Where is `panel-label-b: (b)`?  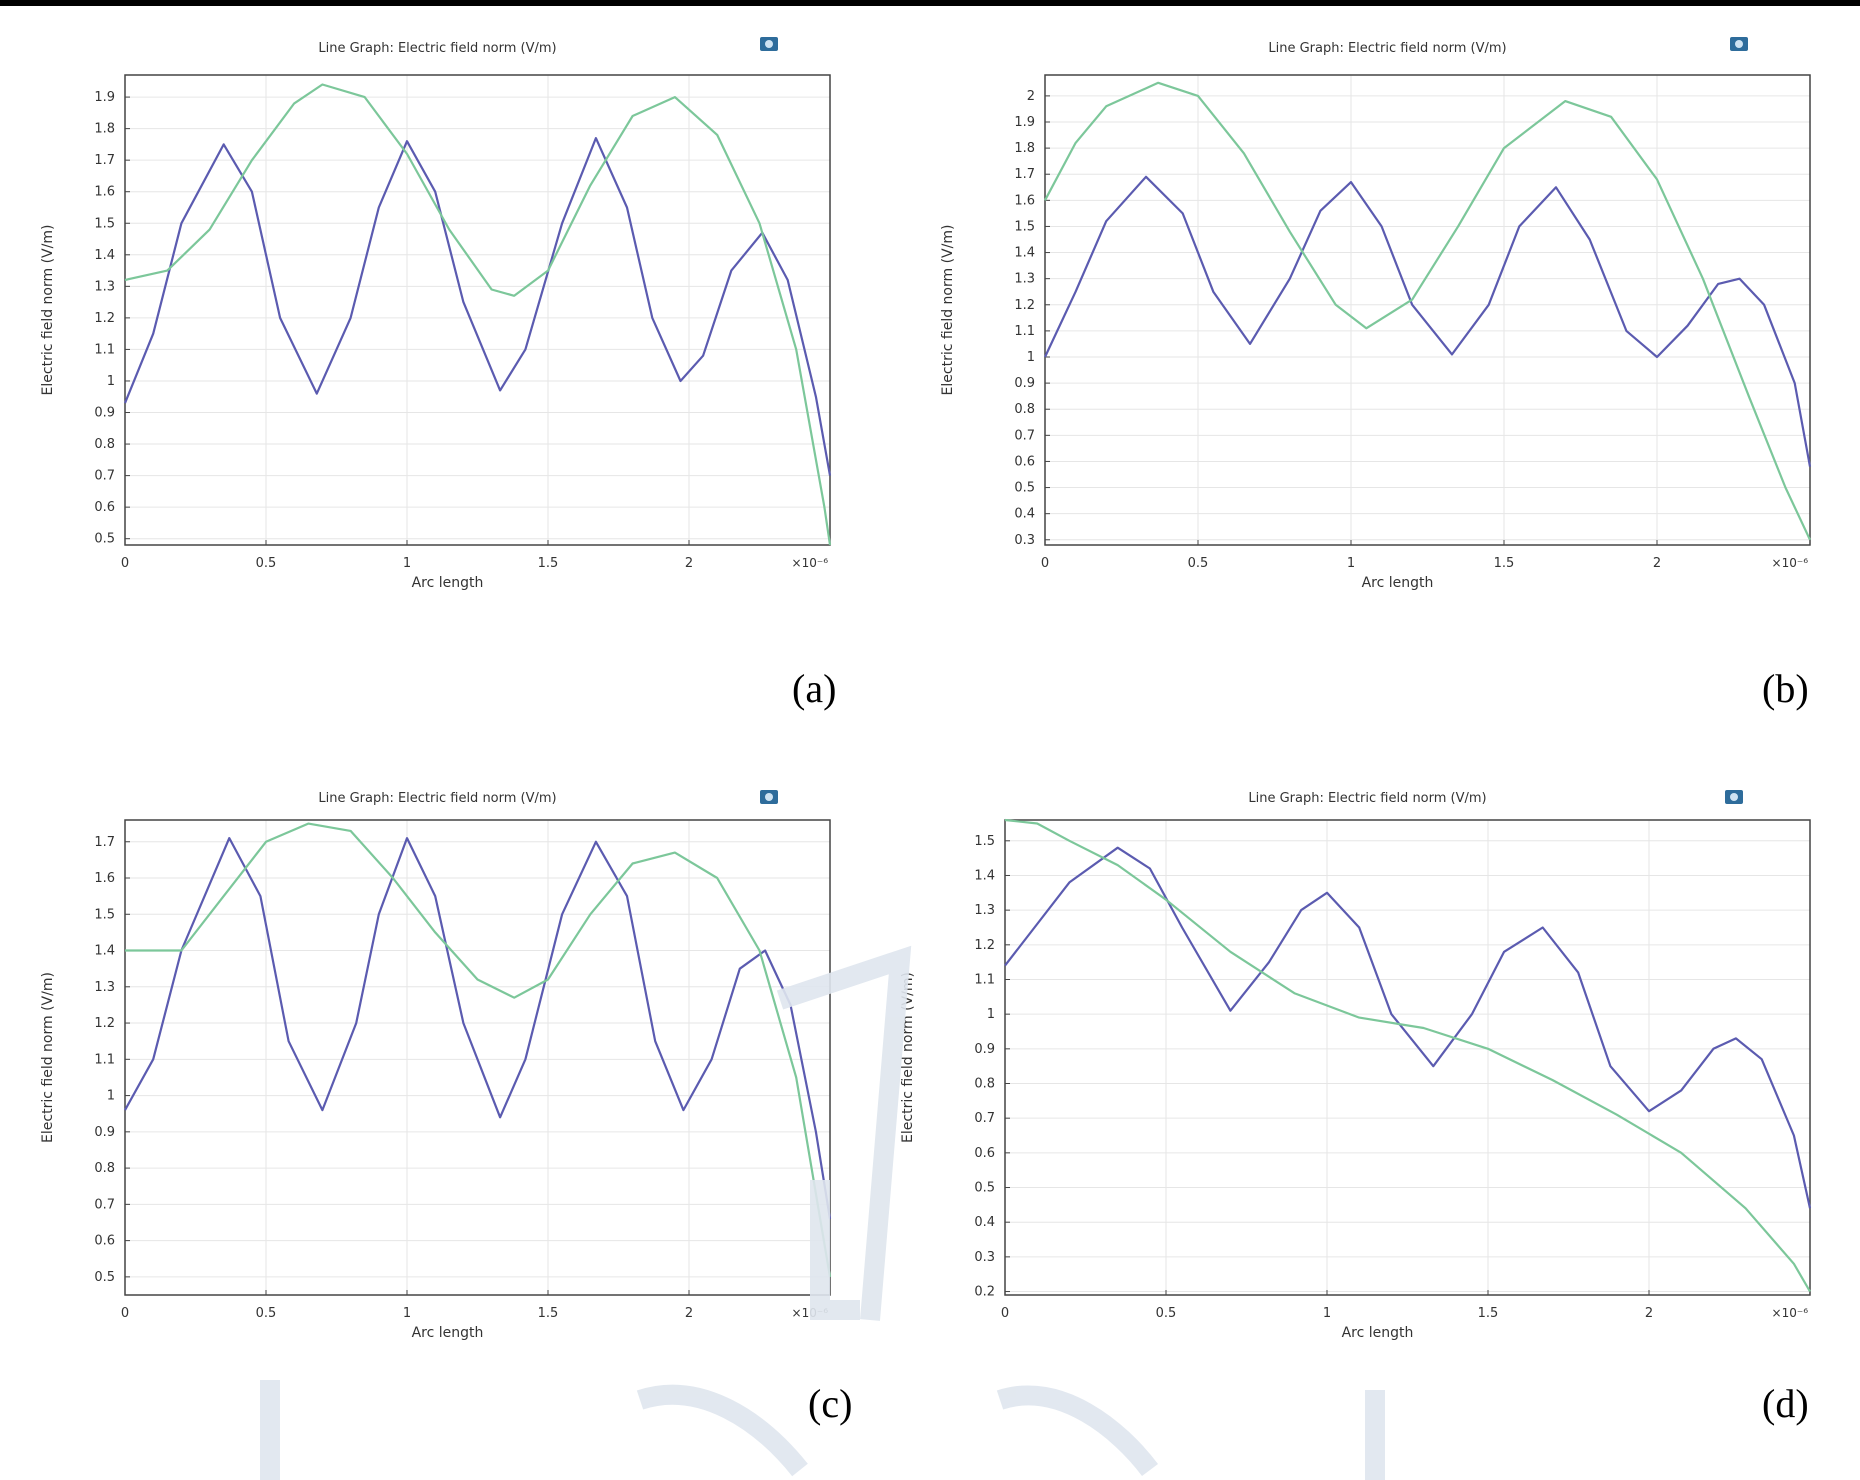
panel-label-b: (b) is located at coordinates (1785, 688).